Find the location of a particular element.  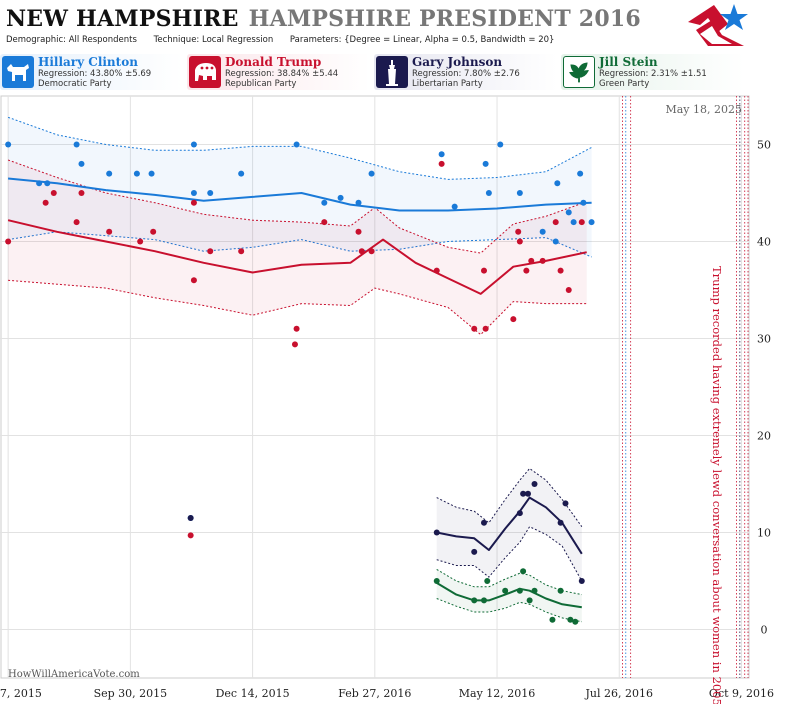

state-name: NEW HAMPSHIRE is located at coordinates (122, 19).